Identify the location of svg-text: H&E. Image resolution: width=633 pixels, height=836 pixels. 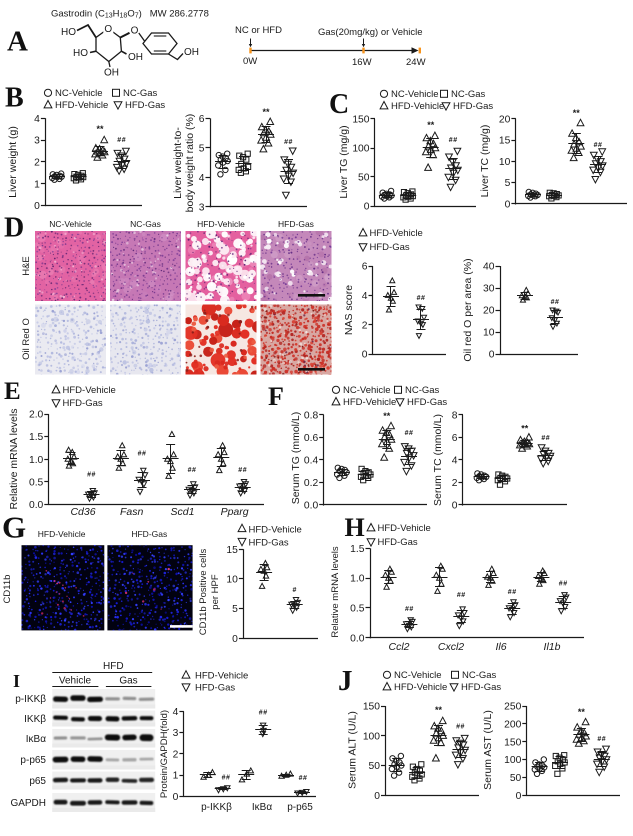
(26, 266).